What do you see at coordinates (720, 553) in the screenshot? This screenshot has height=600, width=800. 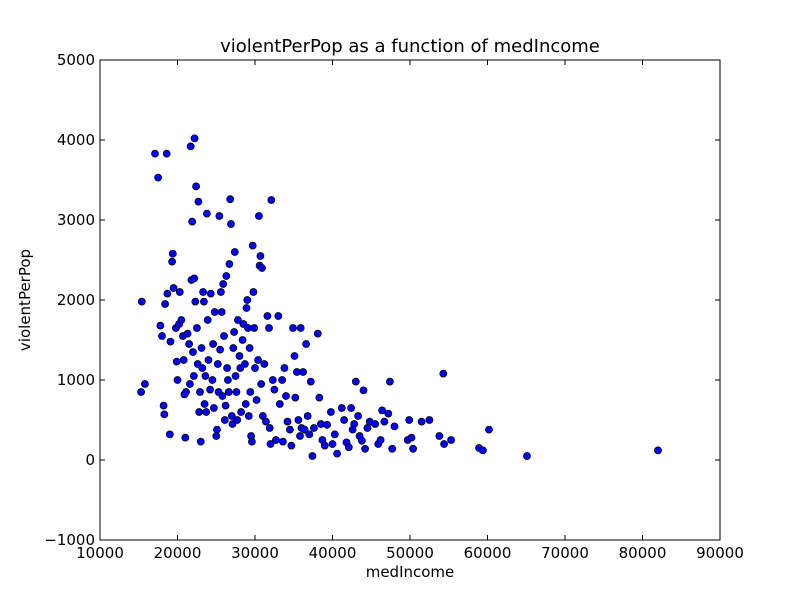 I see `x-tick-label-8: 90000` at bounding box center [720, 553].